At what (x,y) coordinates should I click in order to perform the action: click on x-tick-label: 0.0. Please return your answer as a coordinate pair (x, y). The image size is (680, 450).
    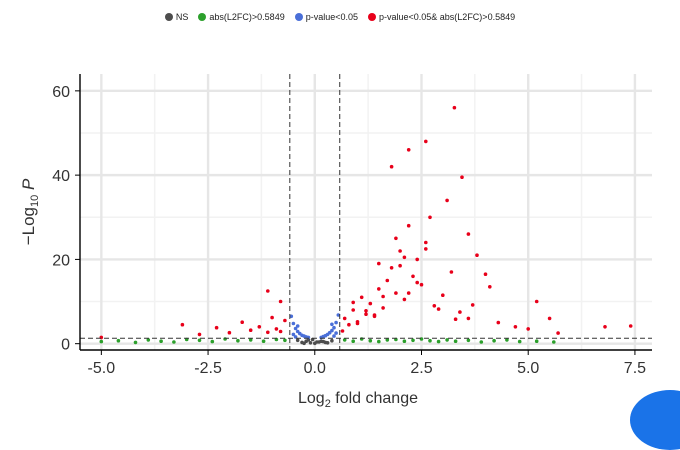
    Looking at the image, I should click on (315, 368).